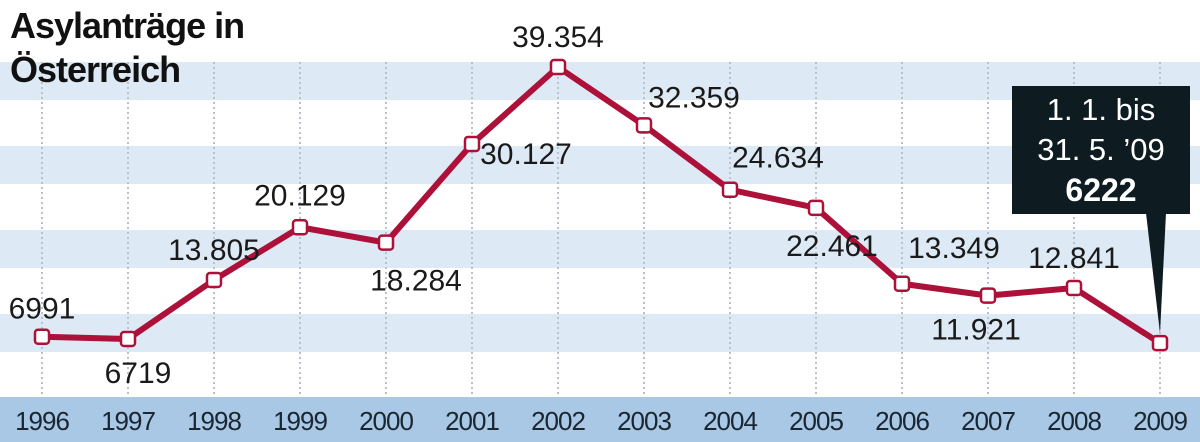 The image size is (1200, 442). What do you see at coordinates (127, 47) in the screenshot?
I see `chart-title: Asylanträge in Österreich` at bounding box center [127, 47].